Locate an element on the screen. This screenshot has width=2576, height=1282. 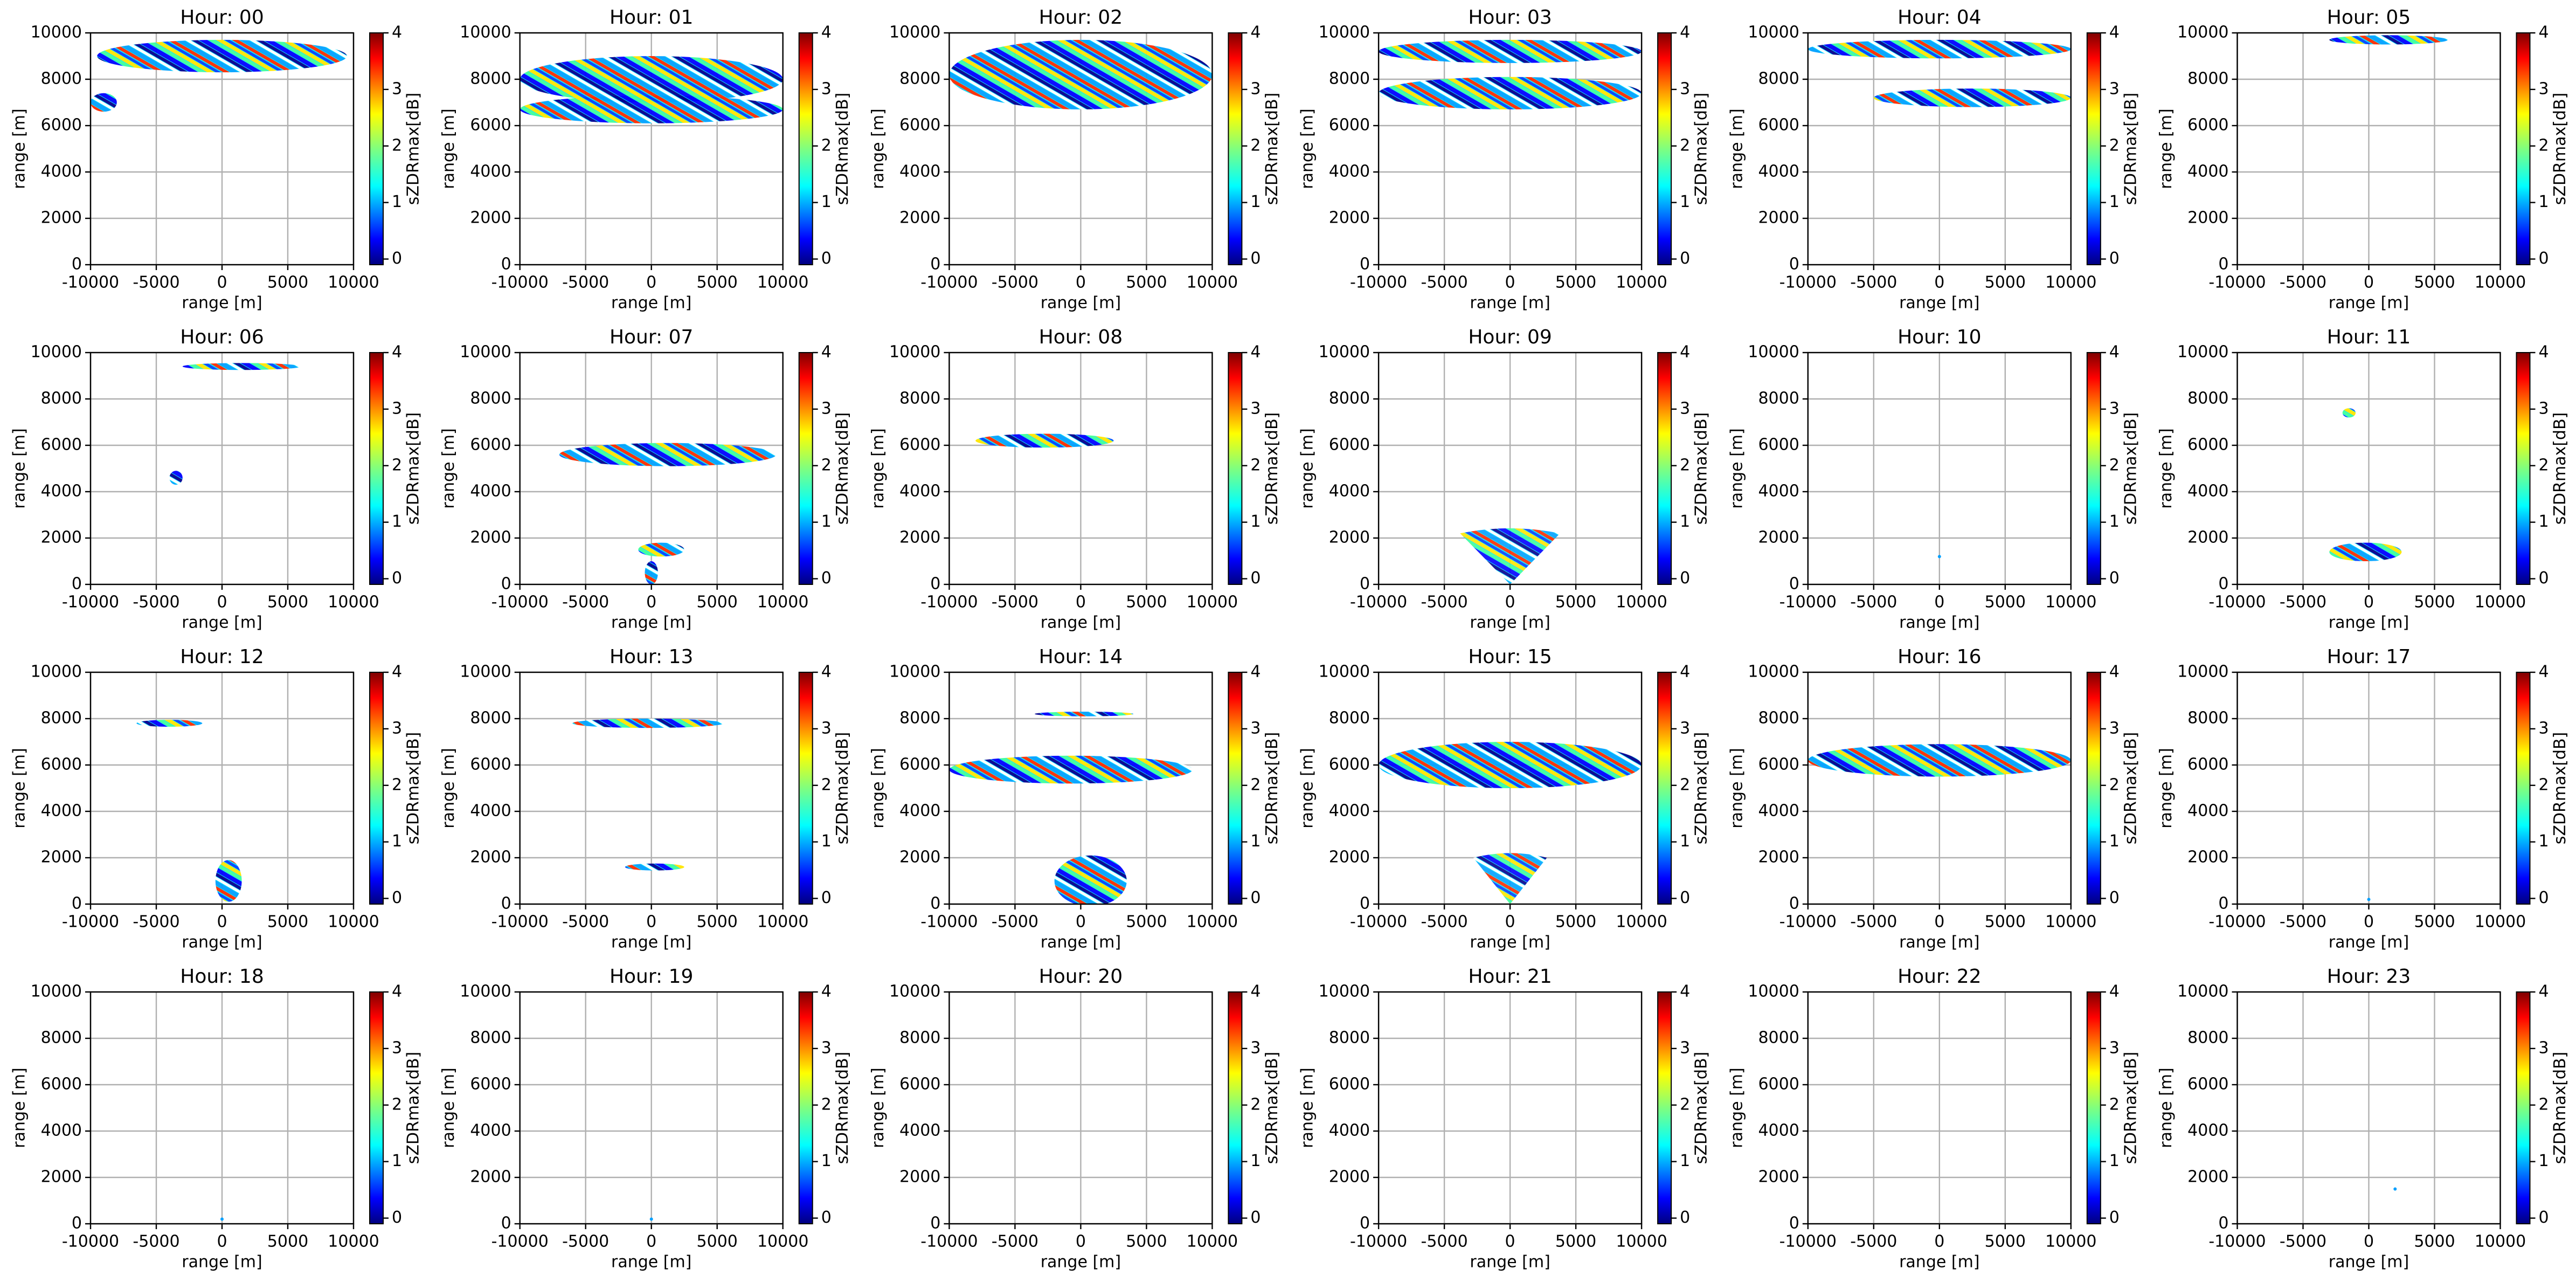
x-tick-label: 0 is located at coordinates (1939, 282).